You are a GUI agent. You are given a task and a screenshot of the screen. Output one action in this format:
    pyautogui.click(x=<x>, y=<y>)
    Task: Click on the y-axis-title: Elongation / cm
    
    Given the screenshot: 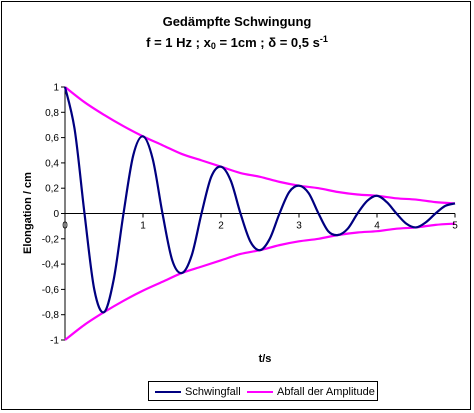 What is the action you would take?
    pyautogui.click(x=28, y=213)
    